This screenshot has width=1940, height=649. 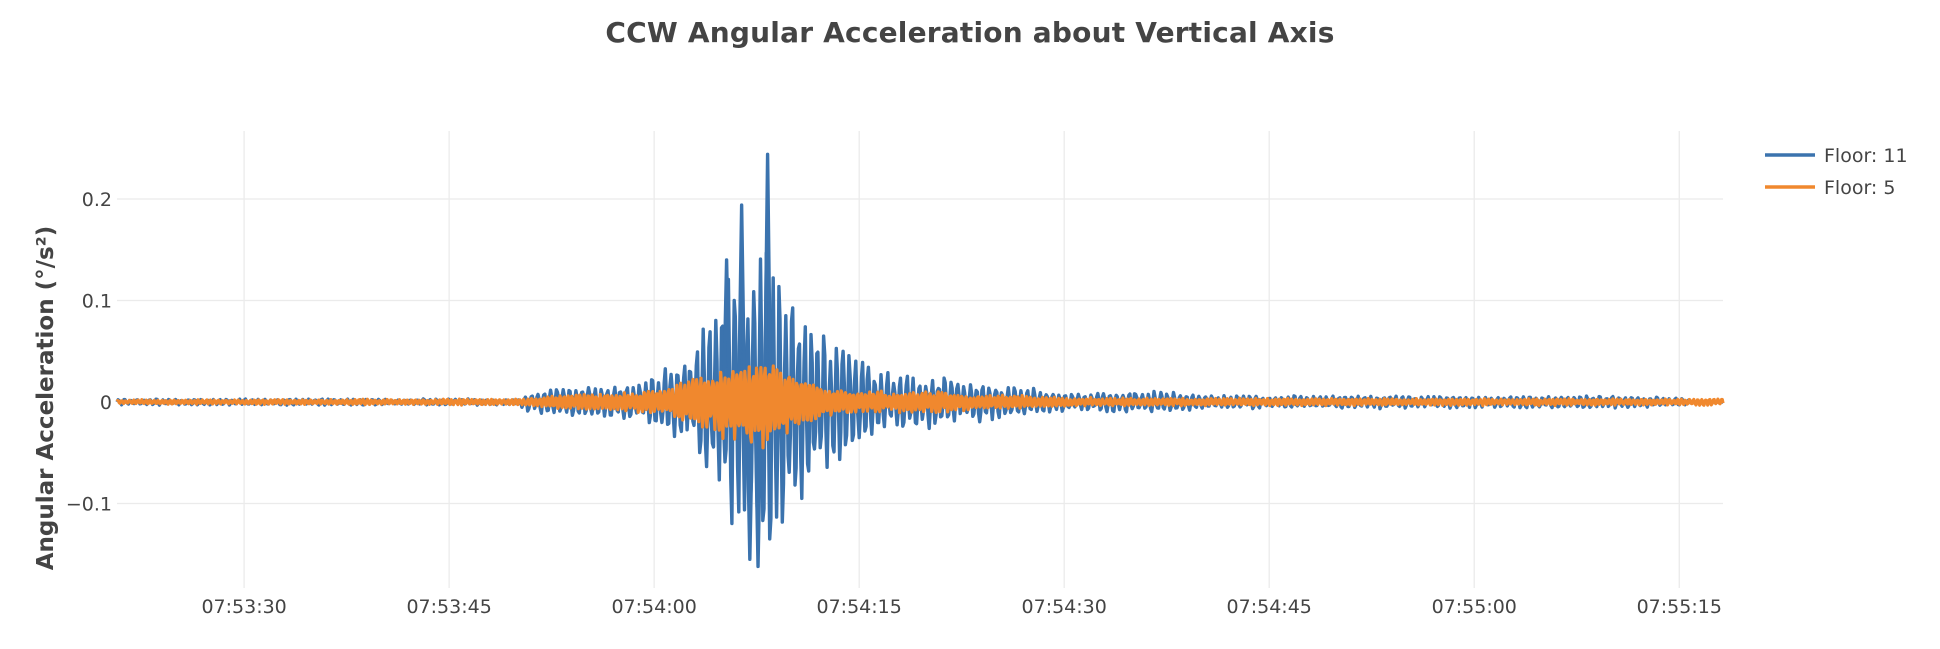 I want to click on x-tick-label: 07:55:00, so click(x=1474, y=607).